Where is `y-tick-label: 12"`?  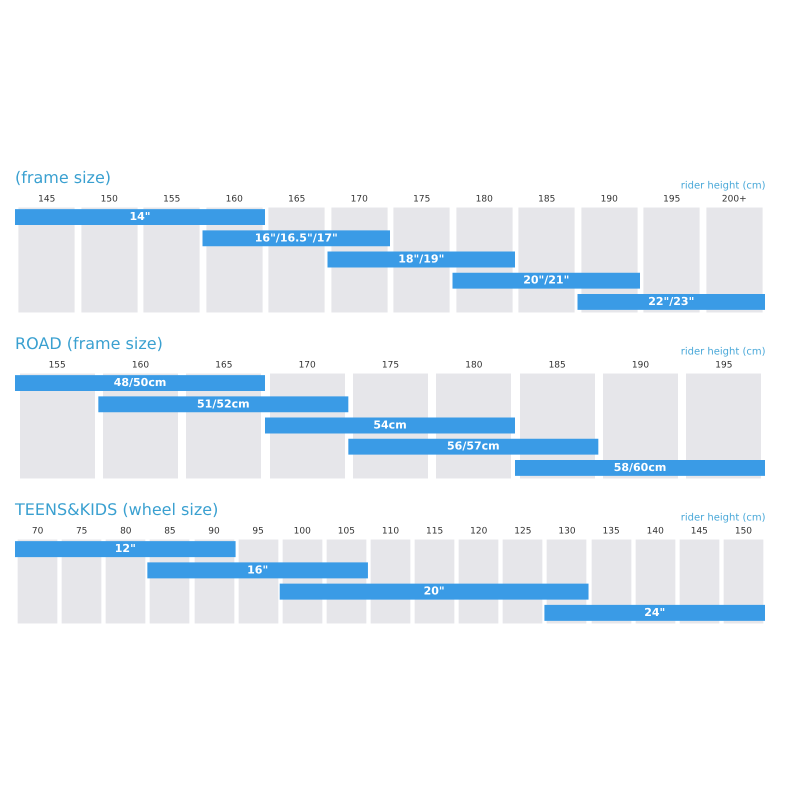
y-tick-label: 12" is located at coordinates (125, 549).